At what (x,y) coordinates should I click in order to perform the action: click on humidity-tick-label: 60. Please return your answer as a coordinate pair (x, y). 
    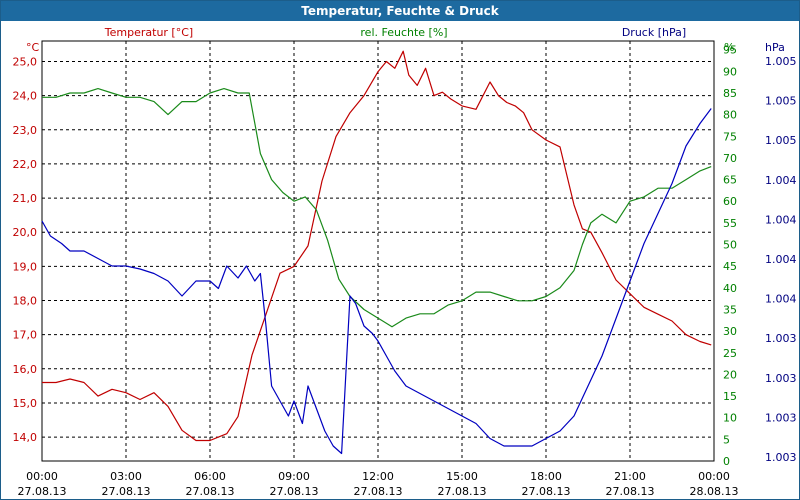
    Looking at the image, I should click on (730, 201).